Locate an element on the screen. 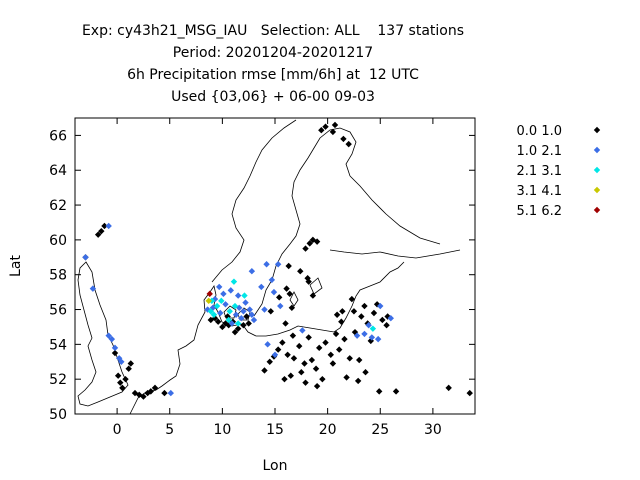  x-axis-label: Lon is located at coordinates (275, 466).